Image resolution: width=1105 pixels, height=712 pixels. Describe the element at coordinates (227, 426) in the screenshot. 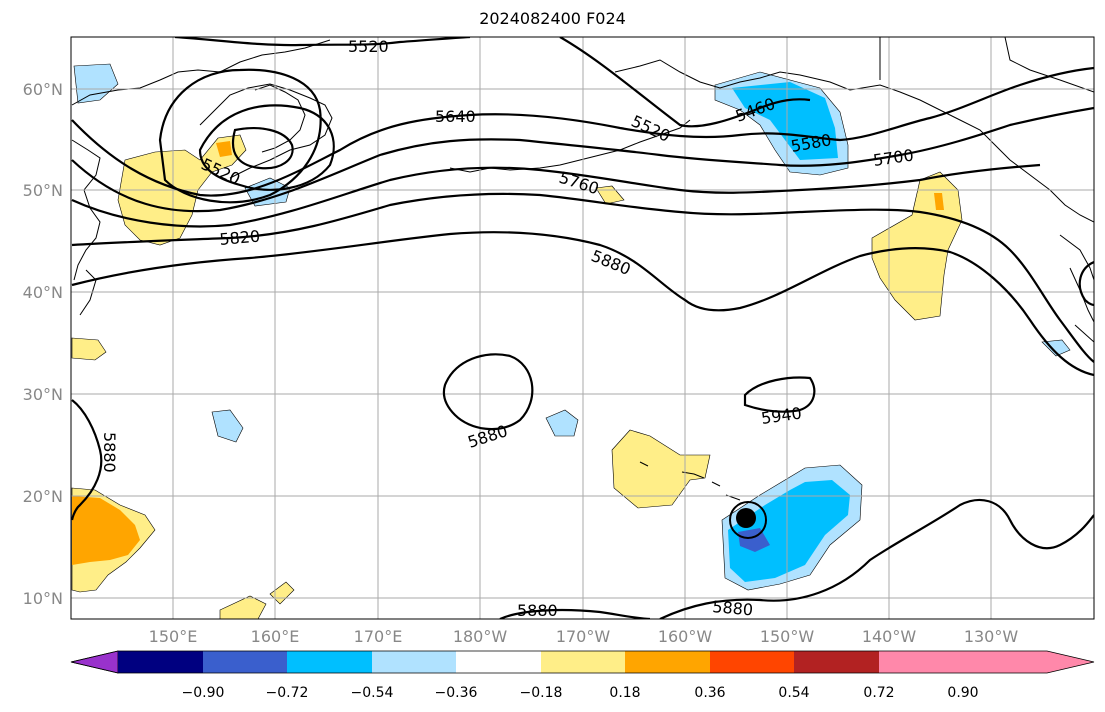

I see `negative-anomaly-area-small1` at that location.